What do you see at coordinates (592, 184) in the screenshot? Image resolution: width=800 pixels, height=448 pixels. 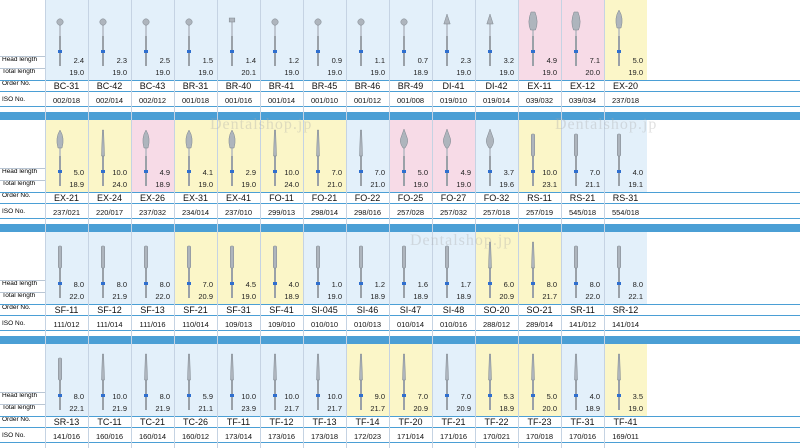 I see `total-length-value: 21.1` at bounding box center [592, 184].